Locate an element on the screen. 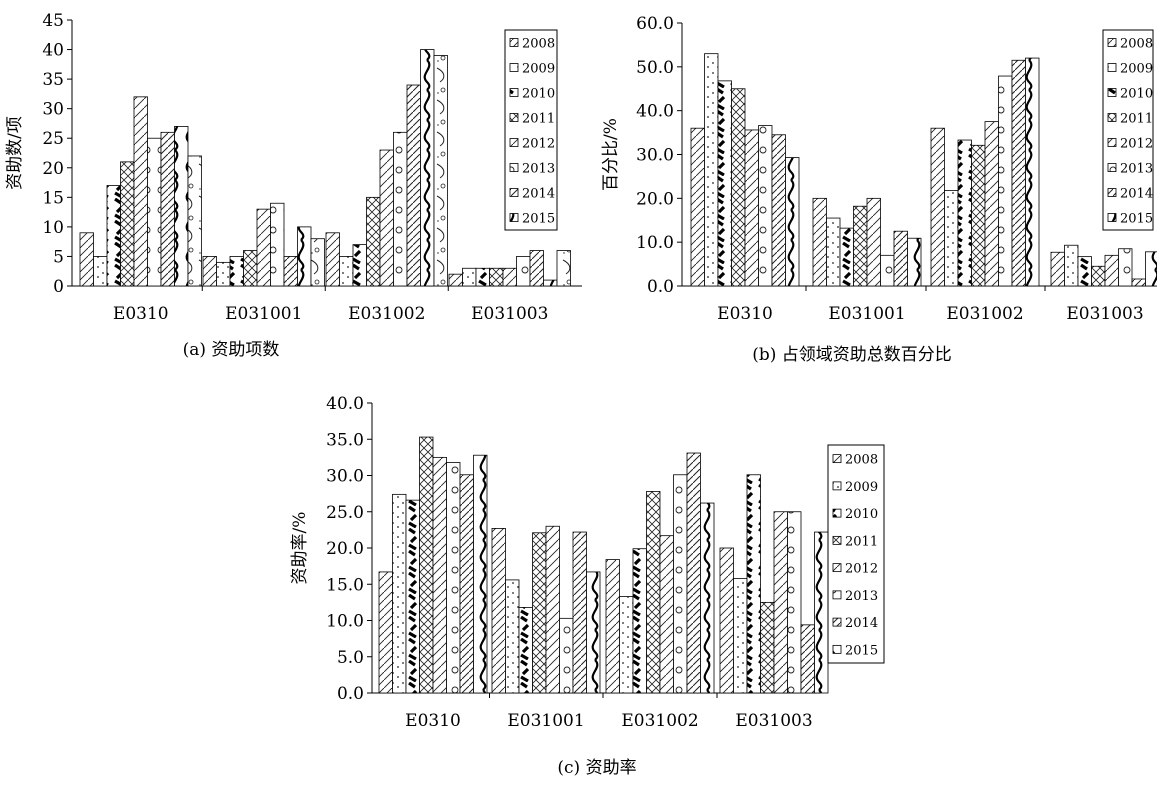  y-tick-label: 25.0 is located at coordinates (345, 513).